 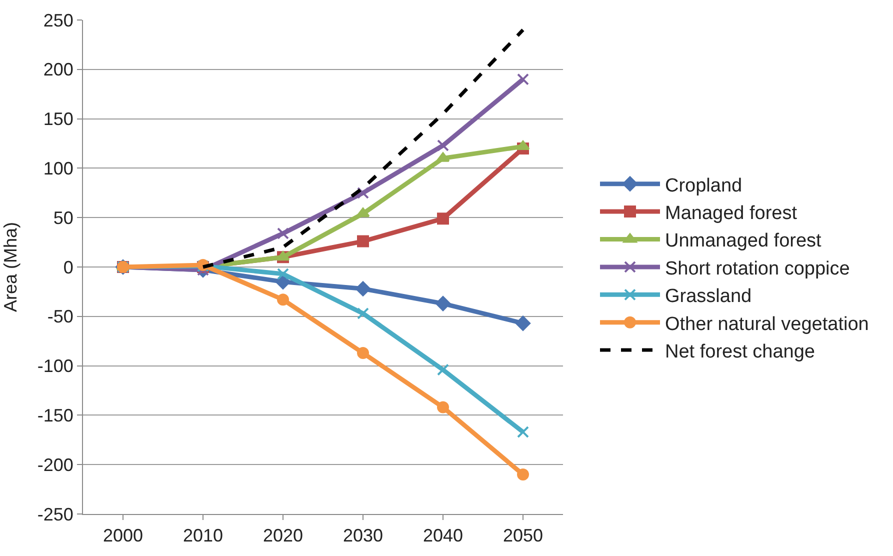 I want to click on legend-label: Unmanaged forest, so click(x=743, y=241).